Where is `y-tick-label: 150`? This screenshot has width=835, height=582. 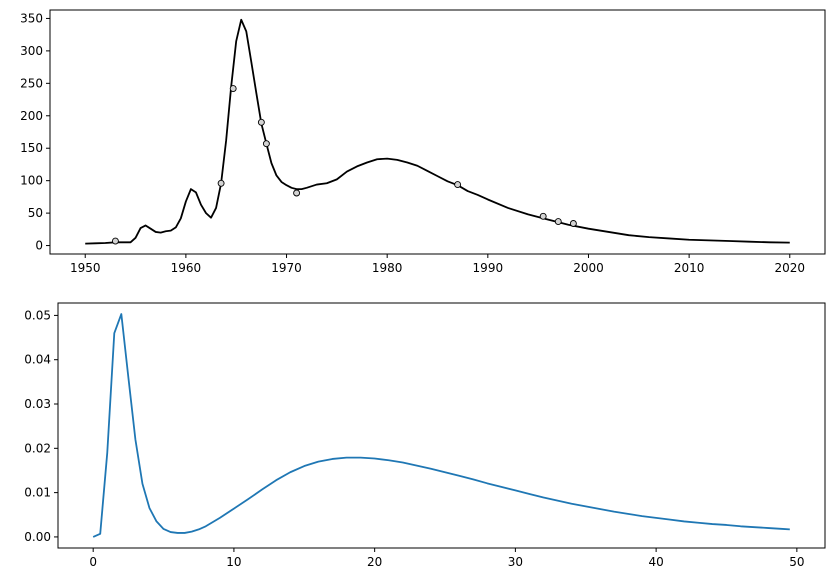 y-tick-label: 150 is located at coordinates (31, 148).